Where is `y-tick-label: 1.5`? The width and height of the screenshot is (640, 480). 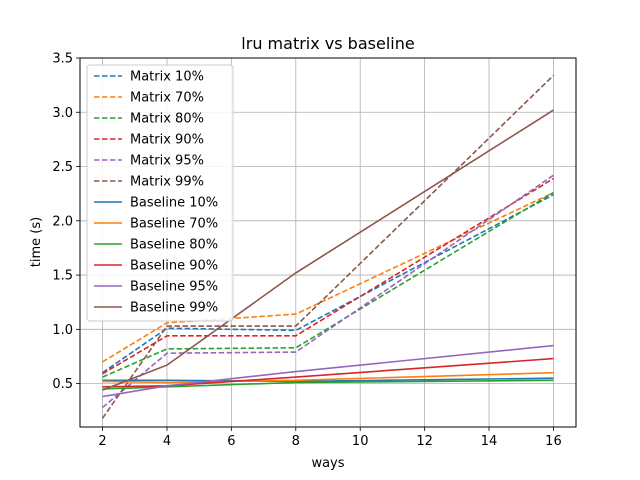
y-tick-label: 1.5 is located at coordinates (62, 276).